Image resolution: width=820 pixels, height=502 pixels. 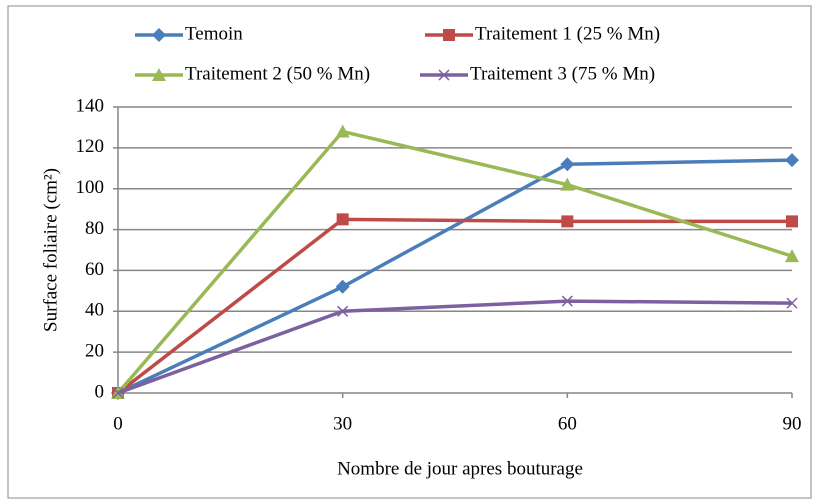 I want to click on legend-label: Traitement 3 (75 % Mn), so click(x=562, y=73).